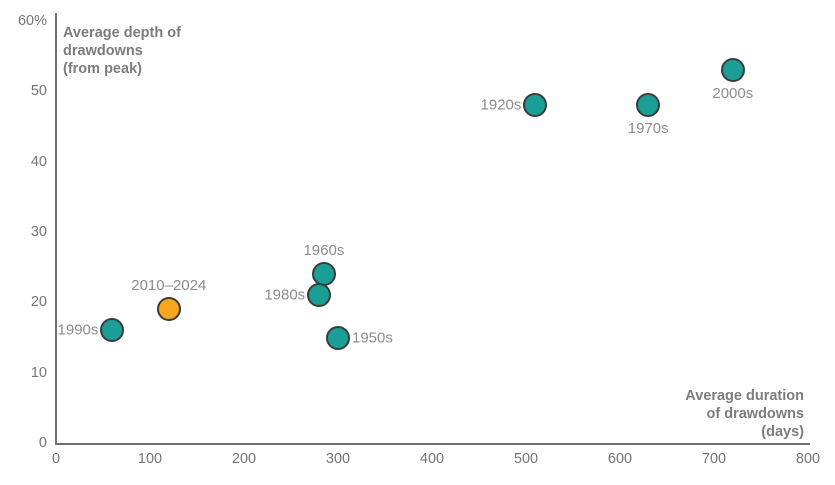 This screenshot has width=835, height=485. I want to click on y-axis-line, so click(56, 228).